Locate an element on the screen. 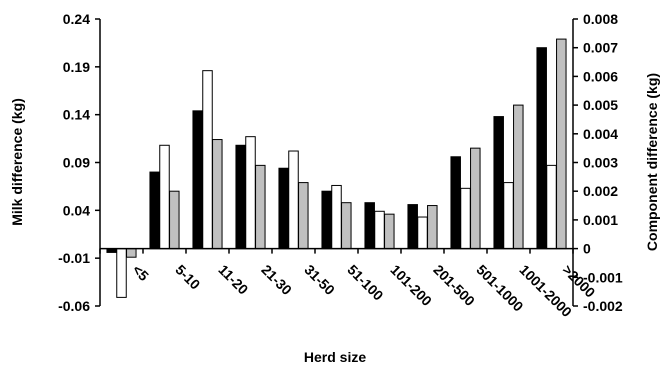 The image size is (669, 369). left-tick-label-0: -0.06 is located at coordinates (74, 306).